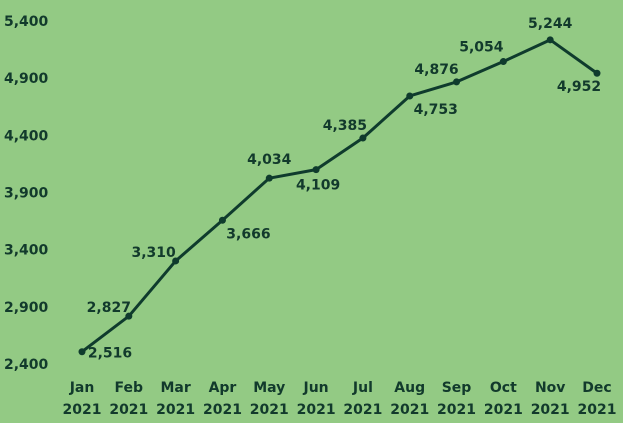 This screenshot has width=623, height=423. Describe the element at coordinates (222, 399) in the screenshot. I see `x-tick-label: Apr 2021` at that location.